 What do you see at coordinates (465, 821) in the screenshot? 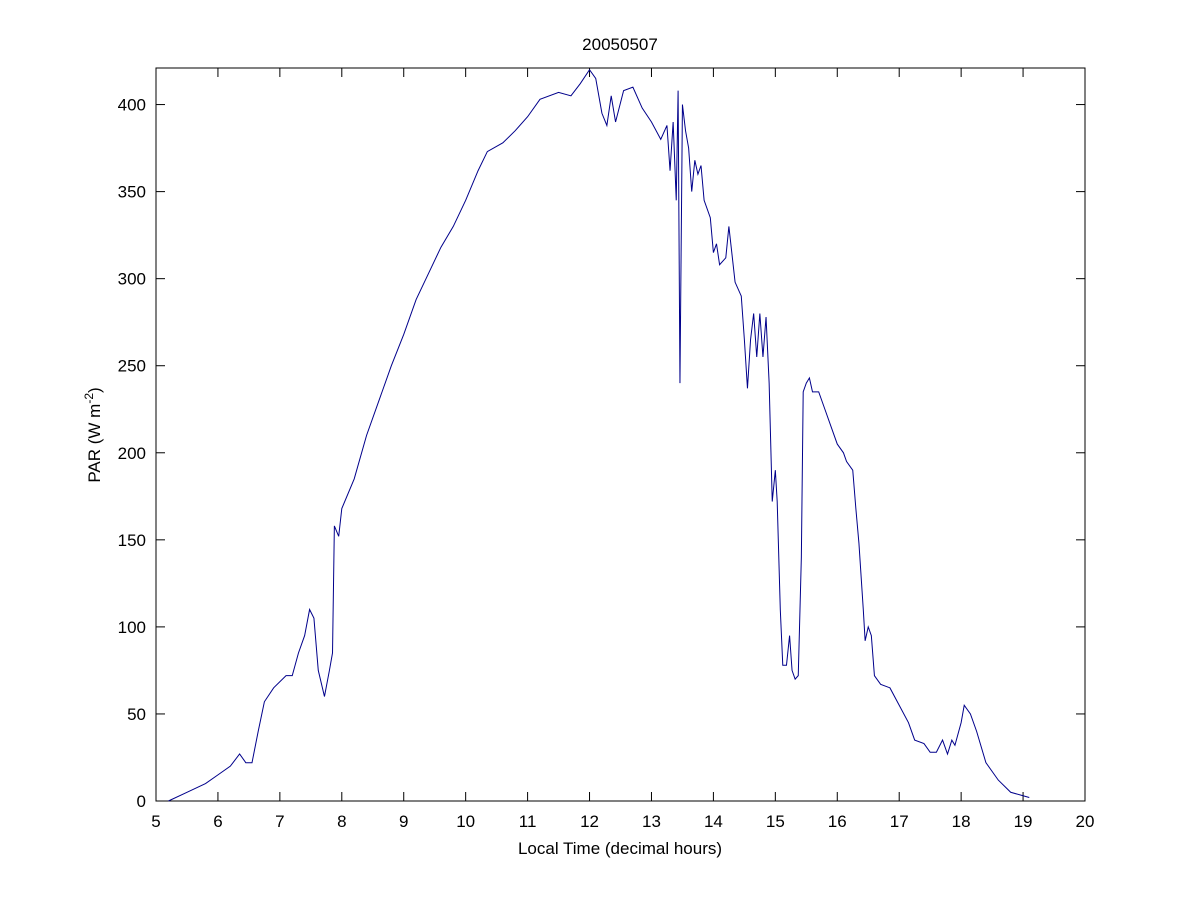
I see `x-tick-label: 10` at bounding box center [465, 821].